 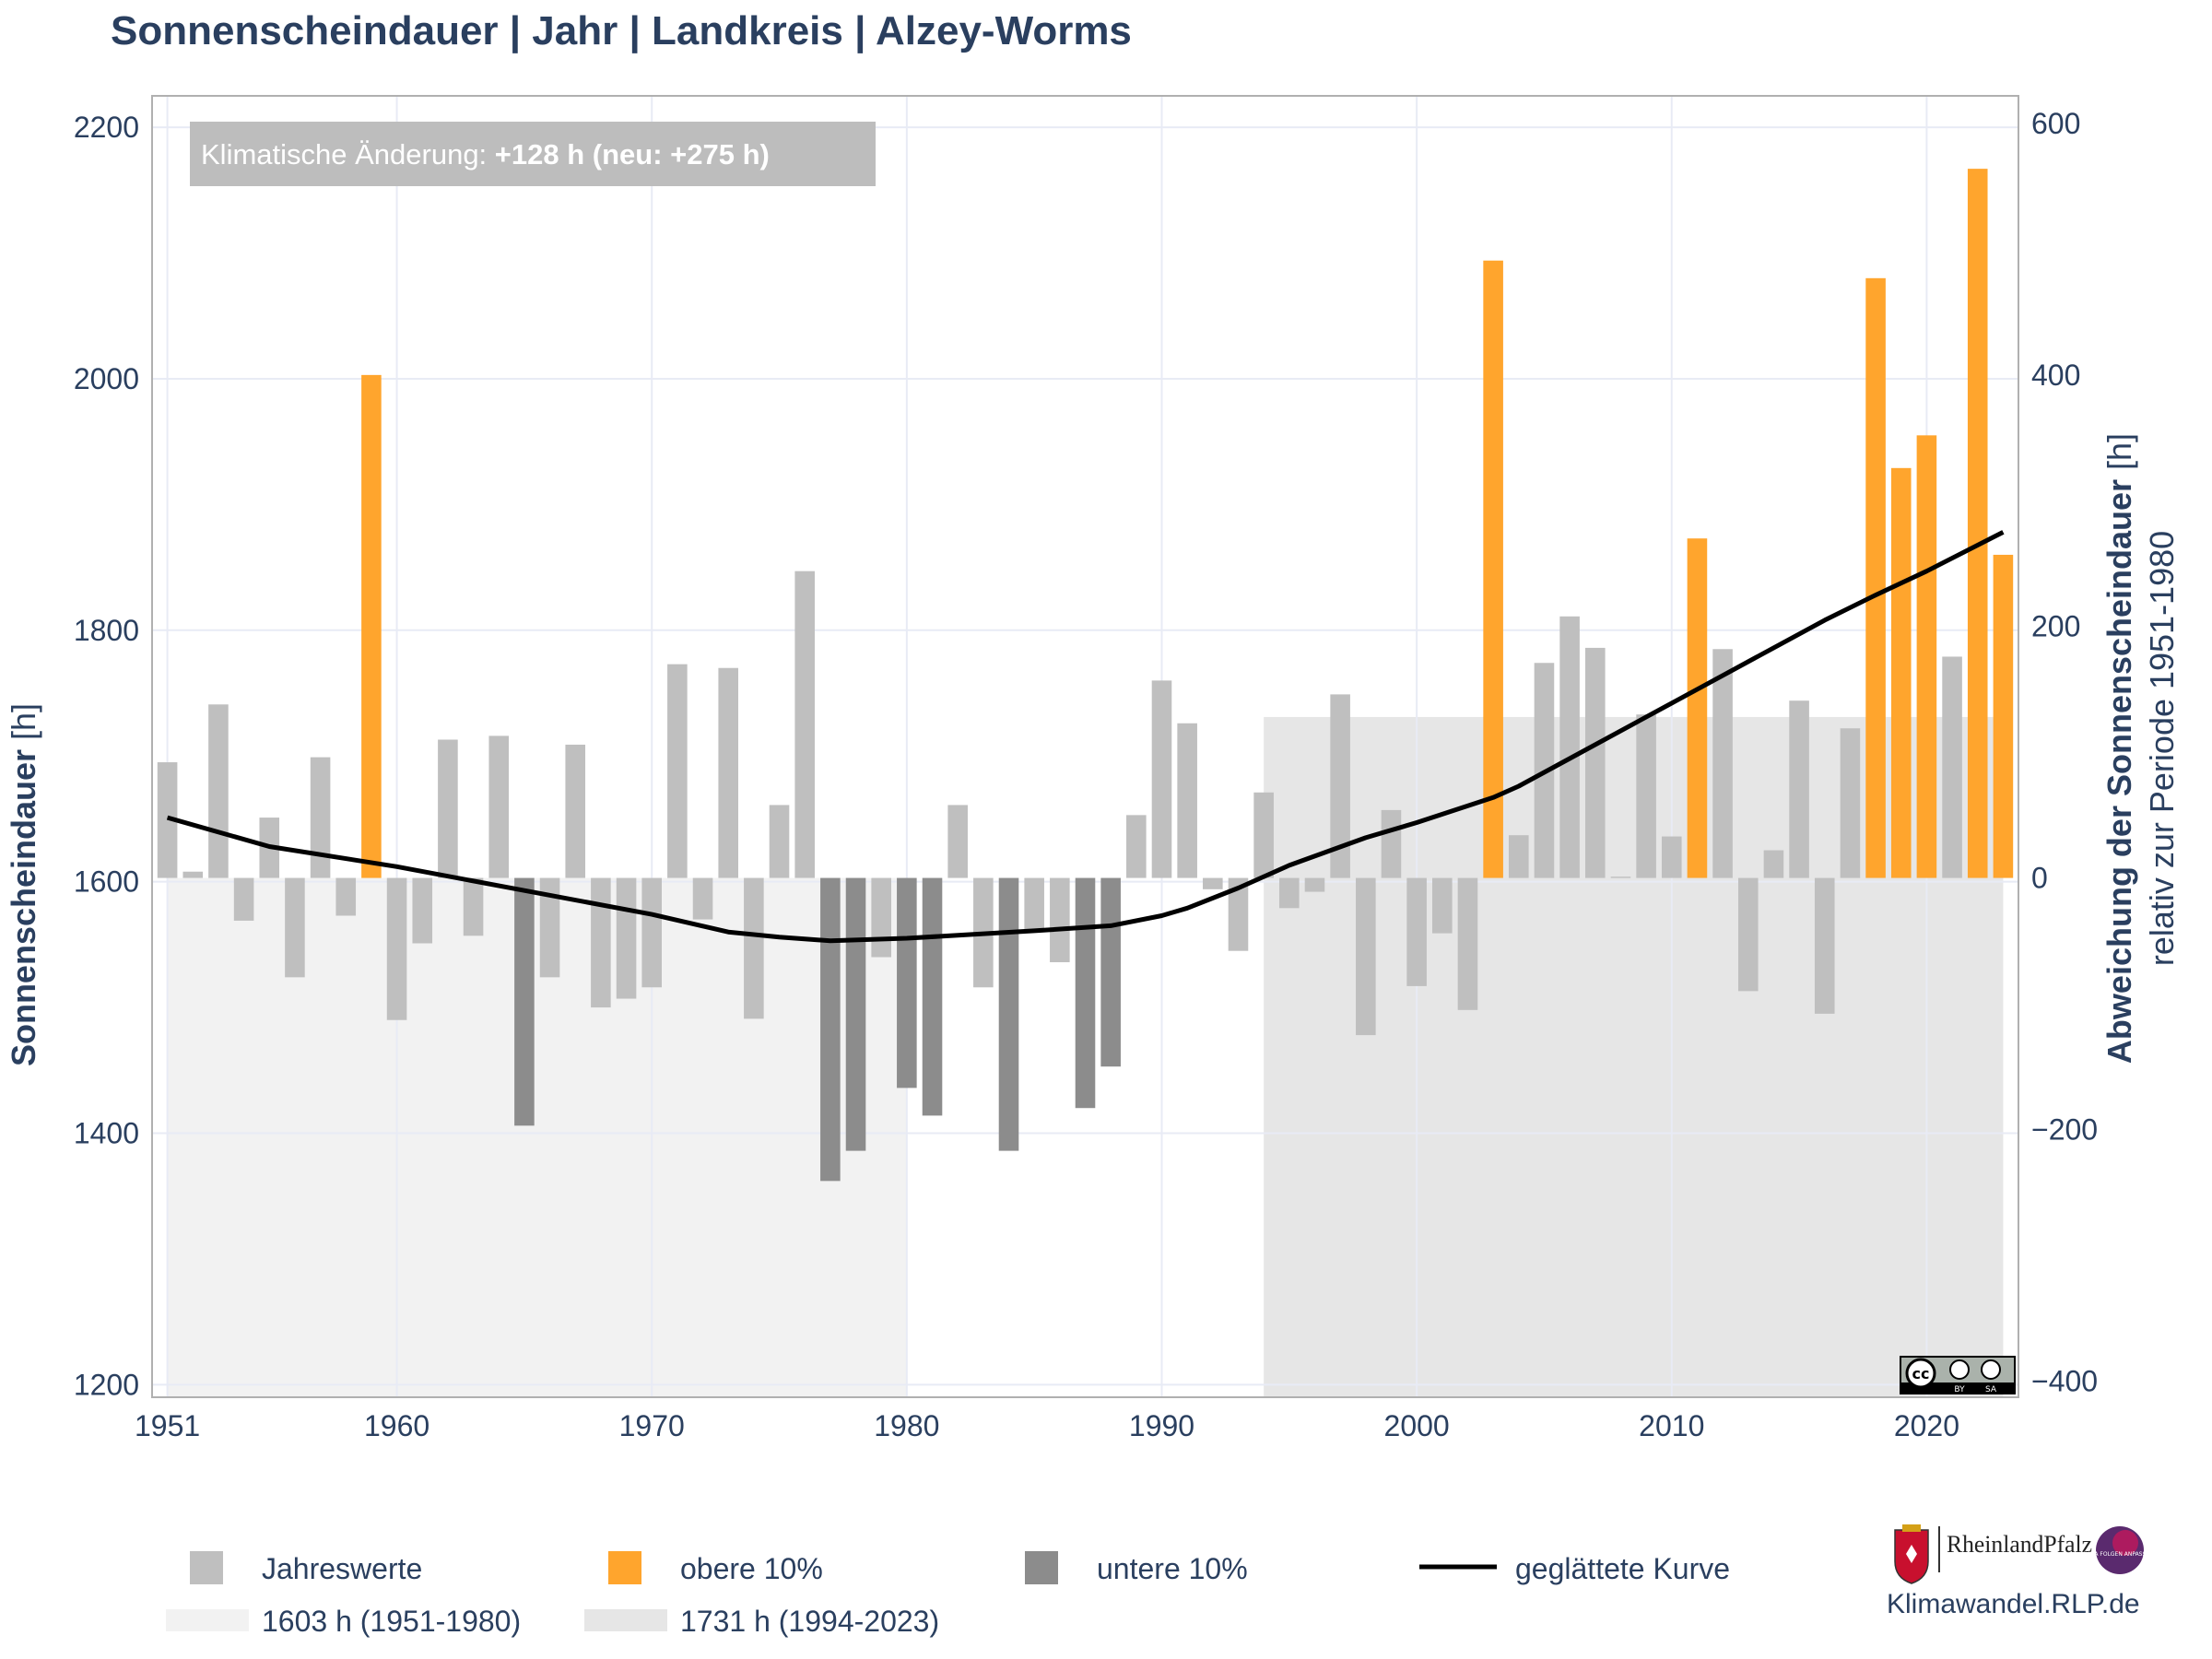 I want to click on bar-1992, so click(x=1213, y=883).